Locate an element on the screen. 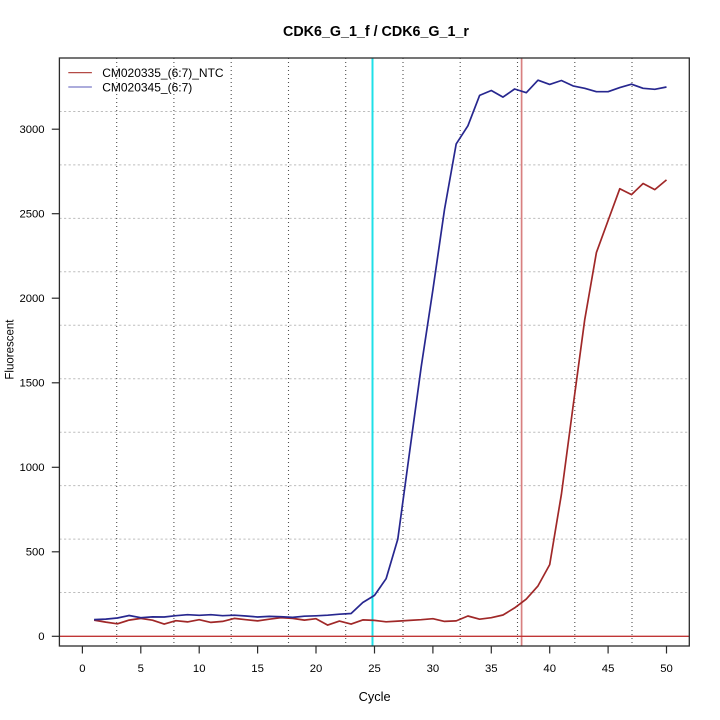 The height and width of the screenshot is (720, 720). svg-text: 2500 is located at coordinates (31, 215).